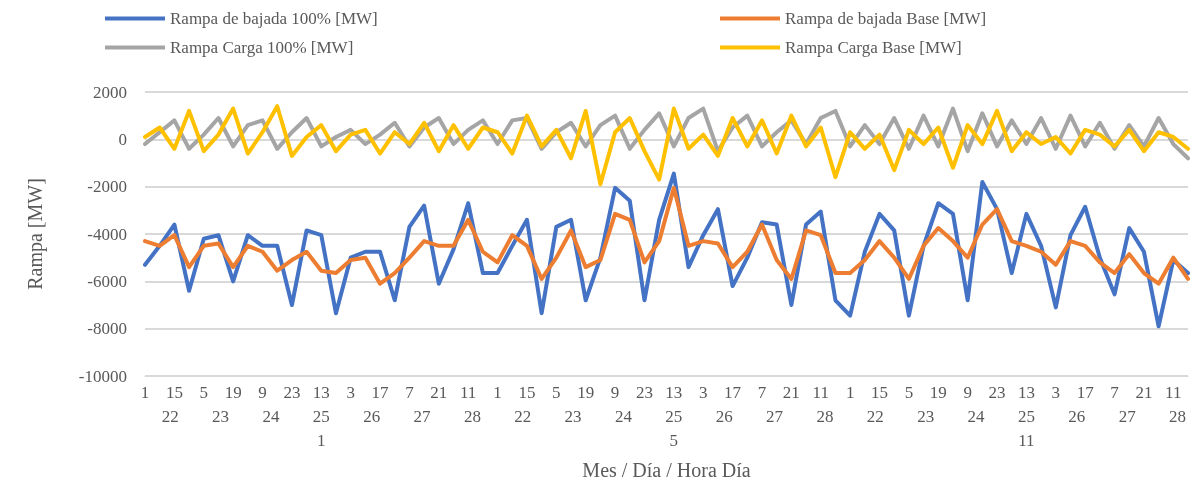 Image resolution: width=1193 pixels, height=485 pixels. Describe the element at coordinates (274, 18) in the screenshot. I see `legend-label: Rampa de bajada 100% [MW]` at that location.